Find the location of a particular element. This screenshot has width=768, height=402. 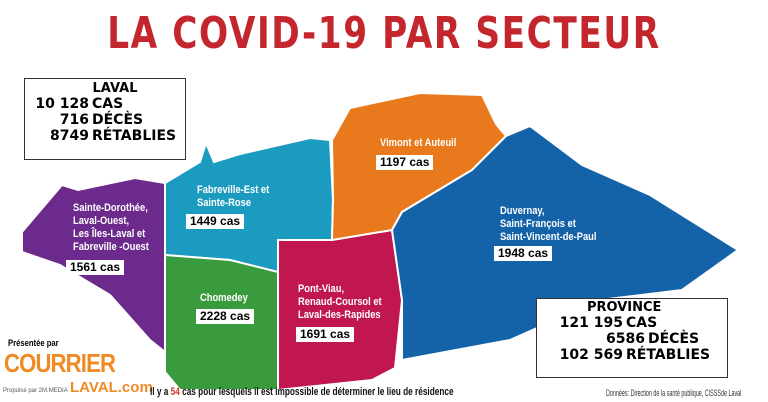

sector-cases: 1948 cas is located at coordinates (523, 253).